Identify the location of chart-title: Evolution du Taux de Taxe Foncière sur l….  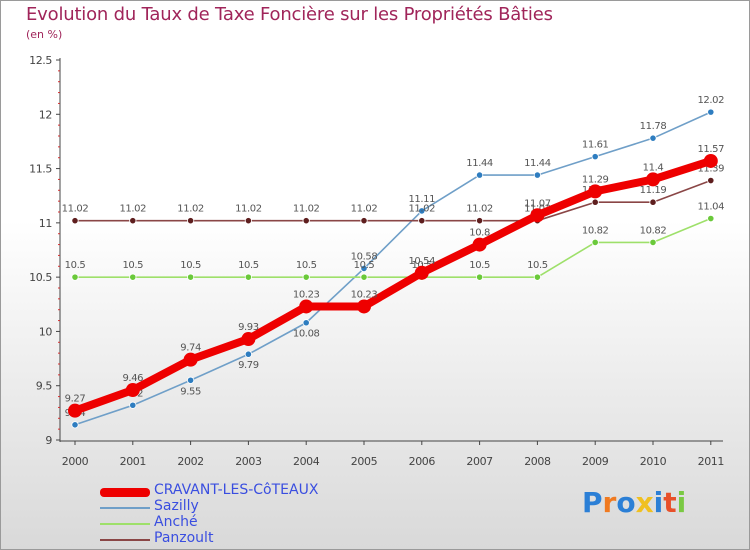
(289, 14).